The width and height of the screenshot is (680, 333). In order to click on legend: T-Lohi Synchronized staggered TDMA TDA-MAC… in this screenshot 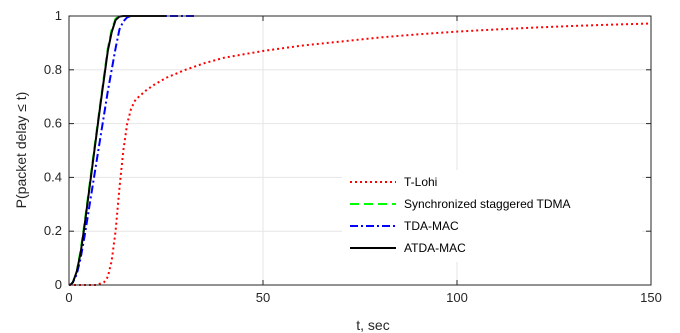, I will do `click(492, 216)`.